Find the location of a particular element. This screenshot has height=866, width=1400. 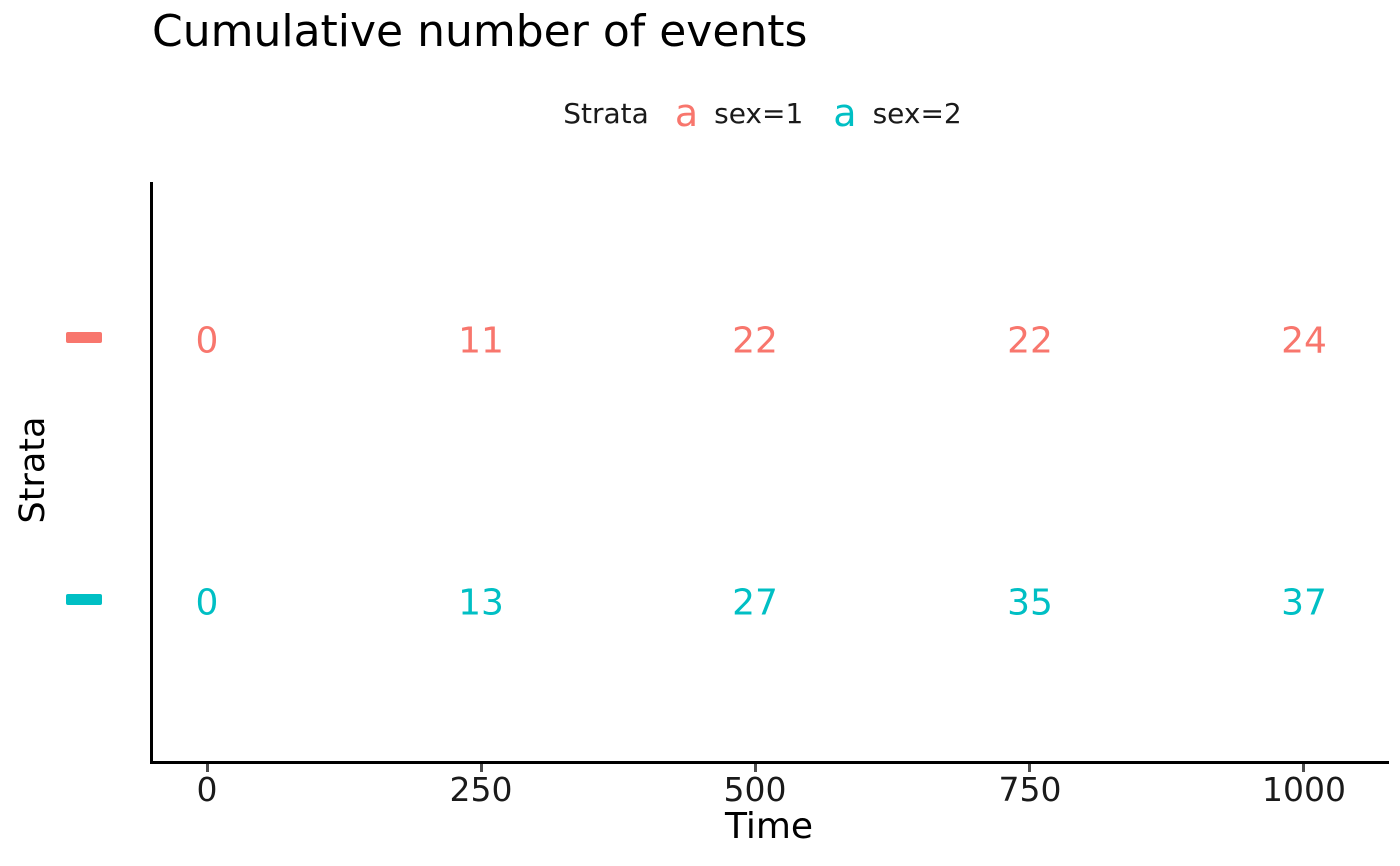

y-tick-dash-sex1-icon is located at coordinates (84, 337).